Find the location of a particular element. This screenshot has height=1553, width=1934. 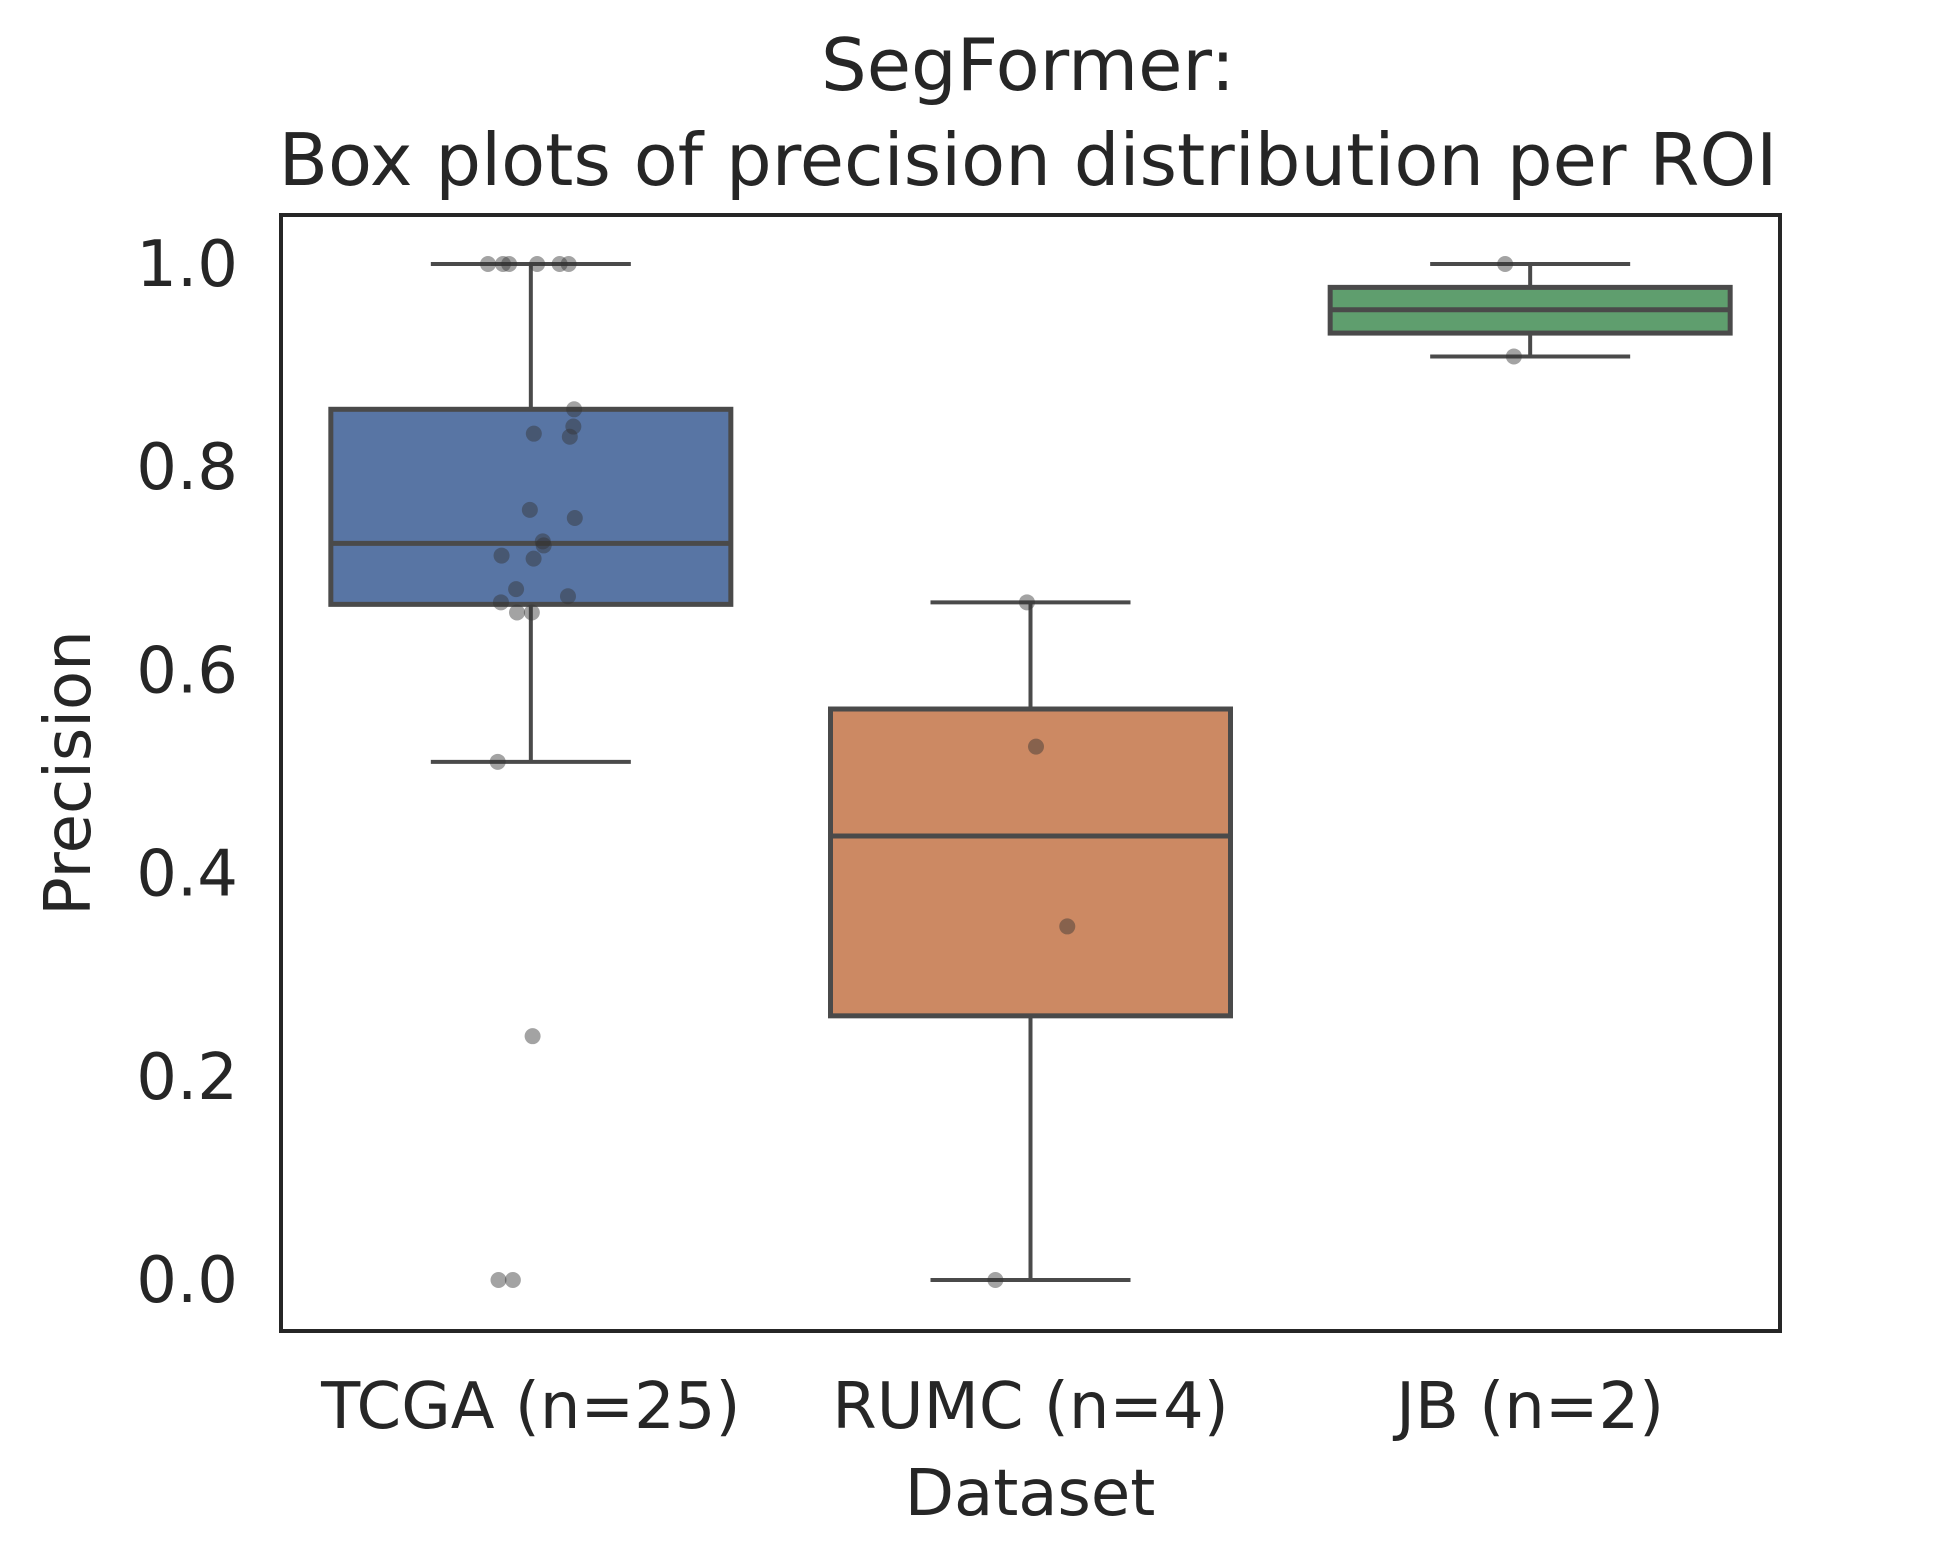

y-tick-label: 0.8 is located at coordinates (187, 468).